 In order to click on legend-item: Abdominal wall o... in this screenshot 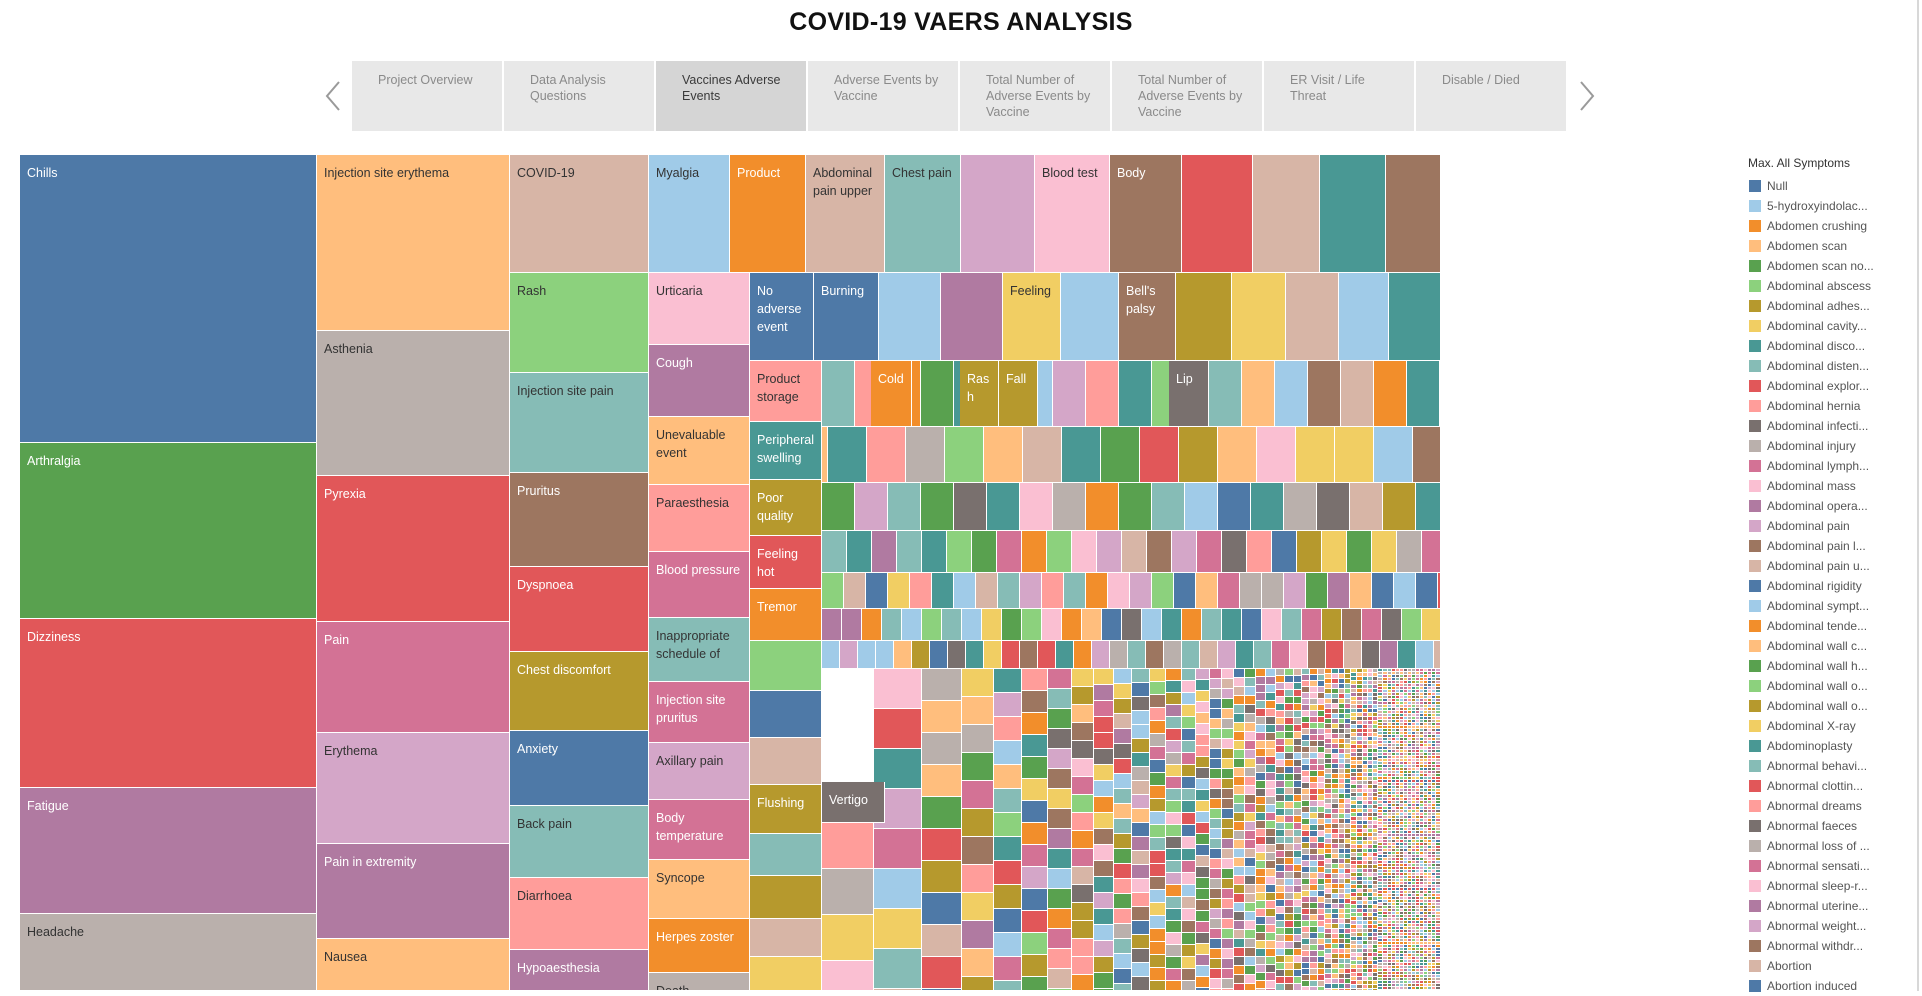, I will do `click(1831, 686)`.